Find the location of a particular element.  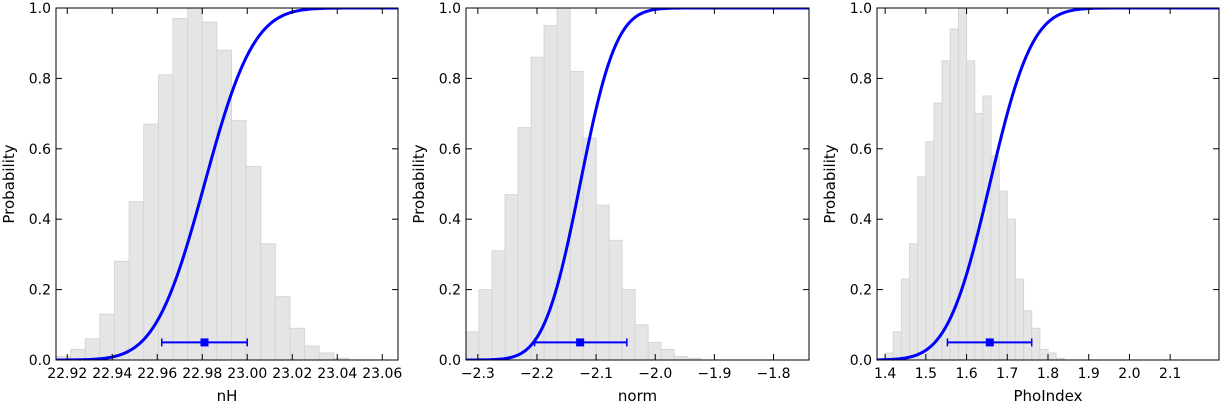

x-tick-label: 1.7 is located at coordinates (1007, 374).